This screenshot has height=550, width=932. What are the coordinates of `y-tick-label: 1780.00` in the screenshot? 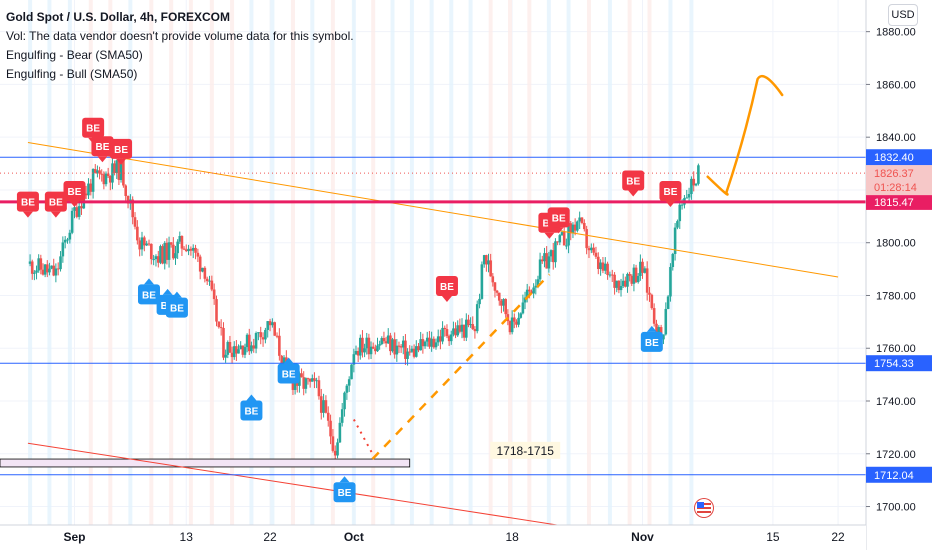 It's located at (896, 296).